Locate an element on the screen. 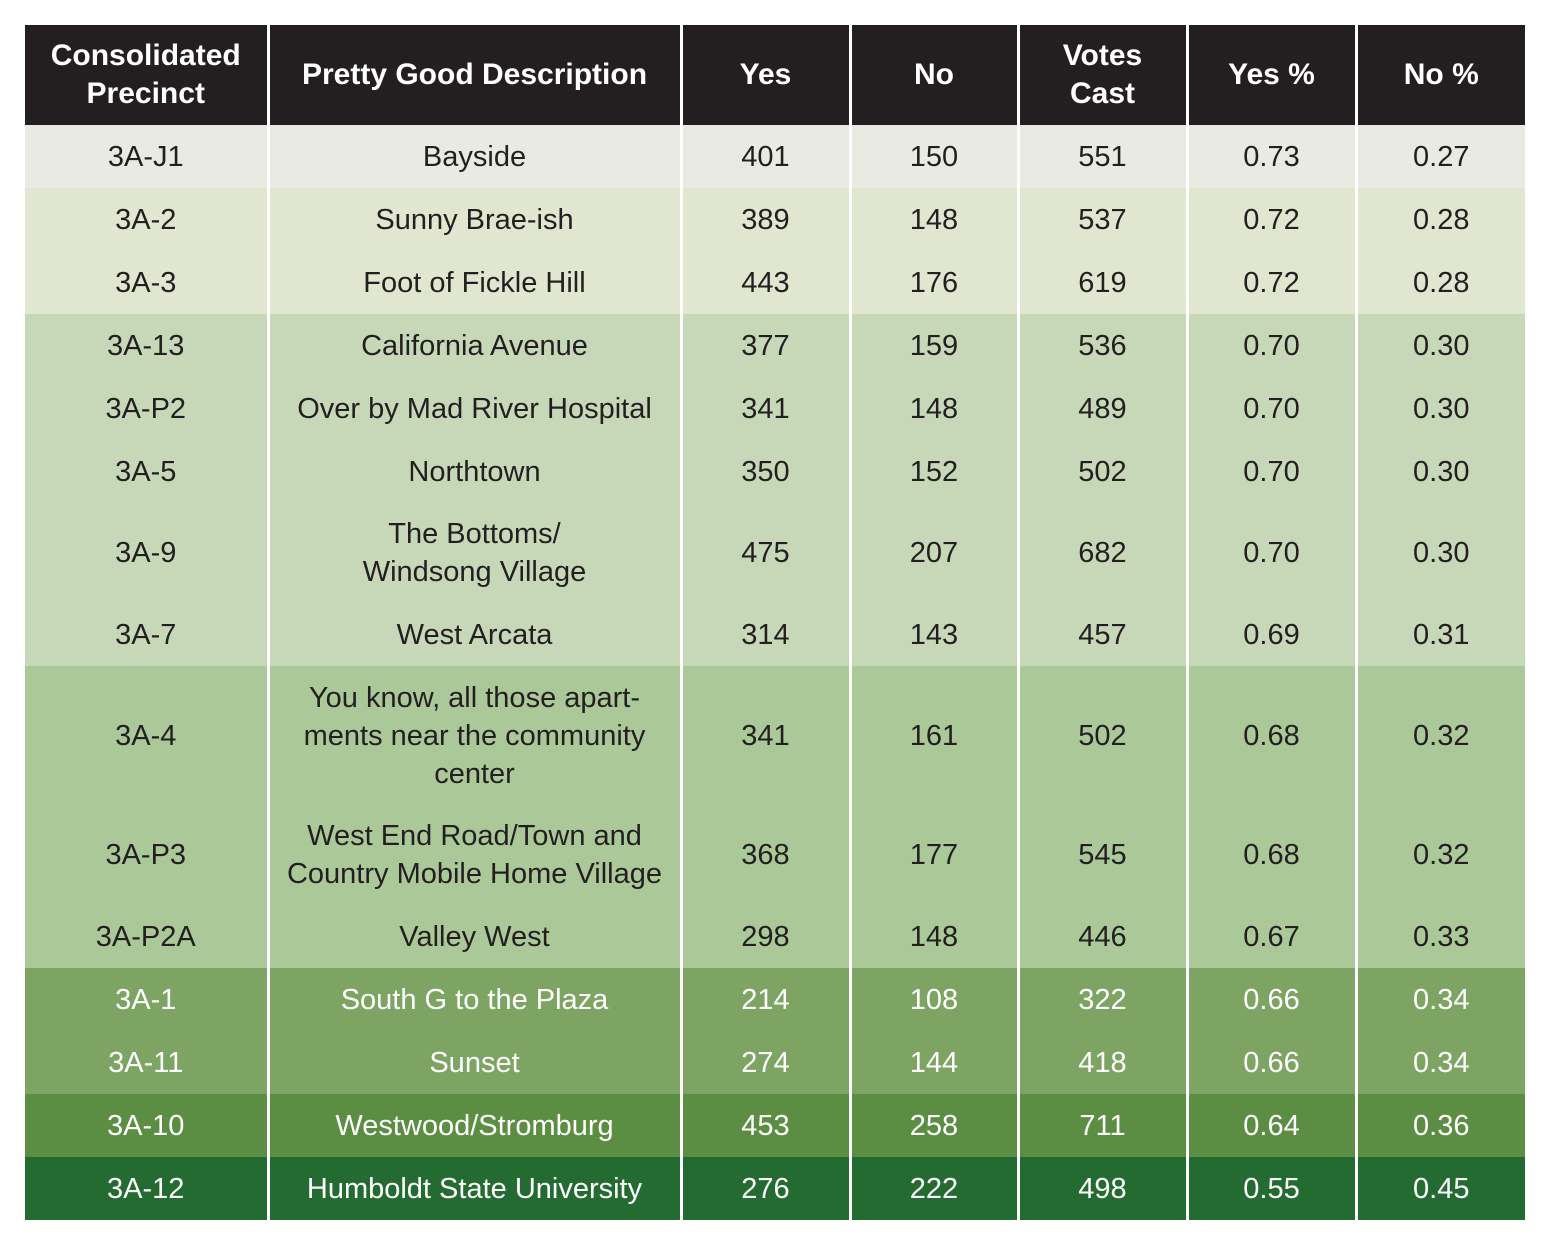 The width and height of the screenshot is (1550, 1241). votes-cast-cell: 711 is located at coordinates (1101, 1125).